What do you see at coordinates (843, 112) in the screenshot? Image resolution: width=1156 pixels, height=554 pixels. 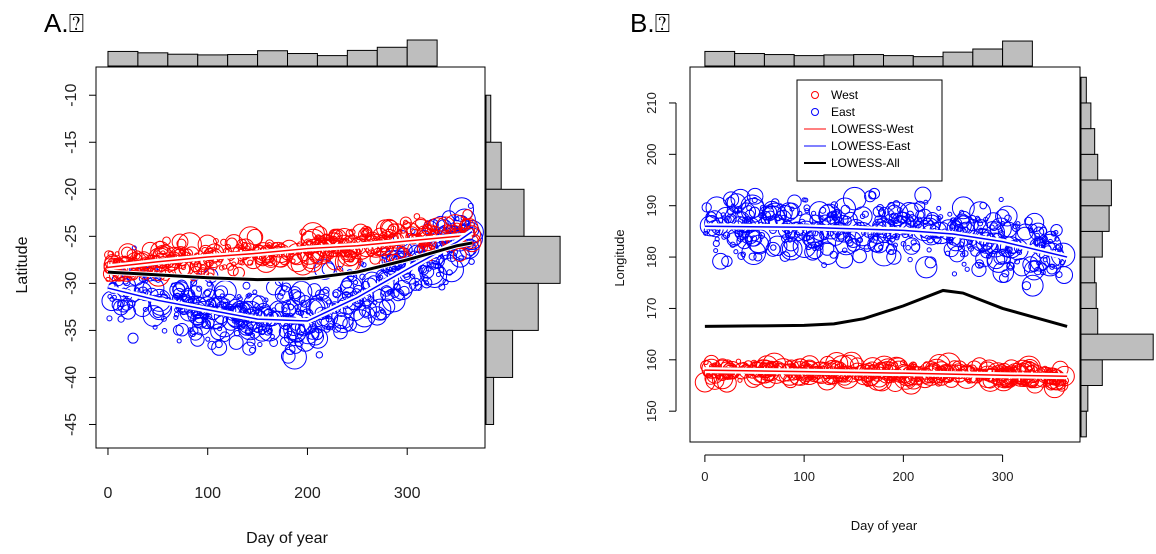 I see `legend-entry-label: East` at bounding box center [843, 112].